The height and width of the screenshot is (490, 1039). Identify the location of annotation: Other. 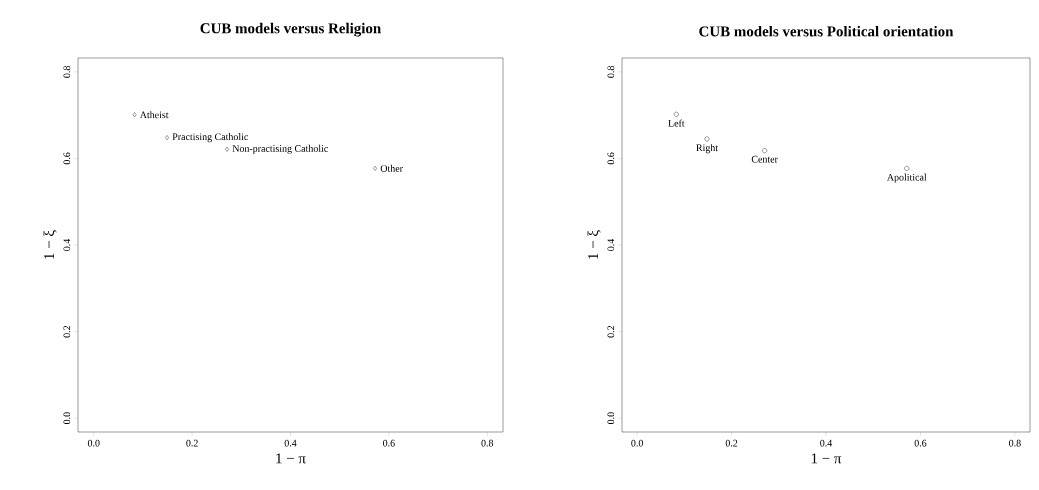
(391, 168).